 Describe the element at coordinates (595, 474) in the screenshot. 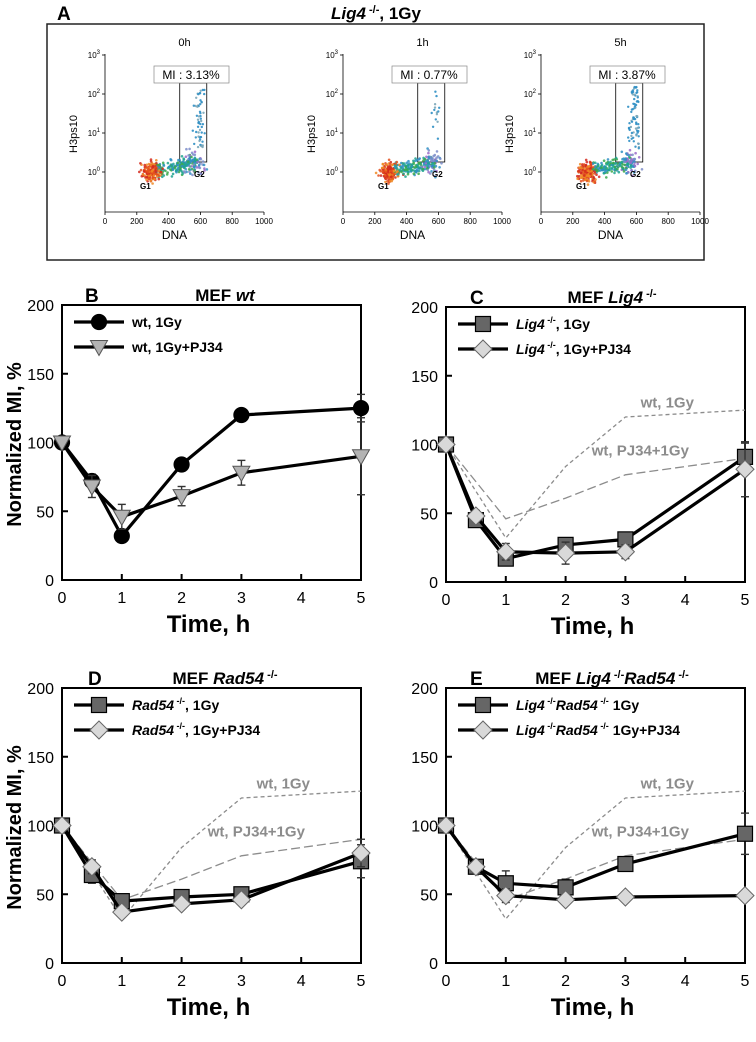

I see `reference-line` at that location.